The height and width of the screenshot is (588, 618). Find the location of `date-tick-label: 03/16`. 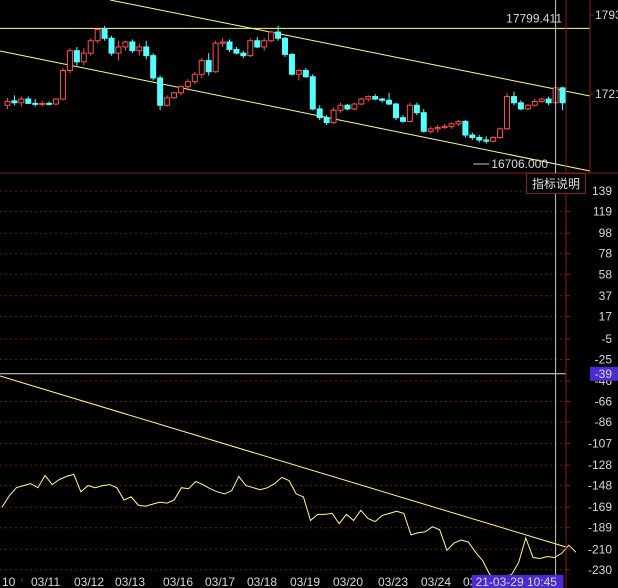

date-tick-label: 03/16 is located at coordinates (178, 581).